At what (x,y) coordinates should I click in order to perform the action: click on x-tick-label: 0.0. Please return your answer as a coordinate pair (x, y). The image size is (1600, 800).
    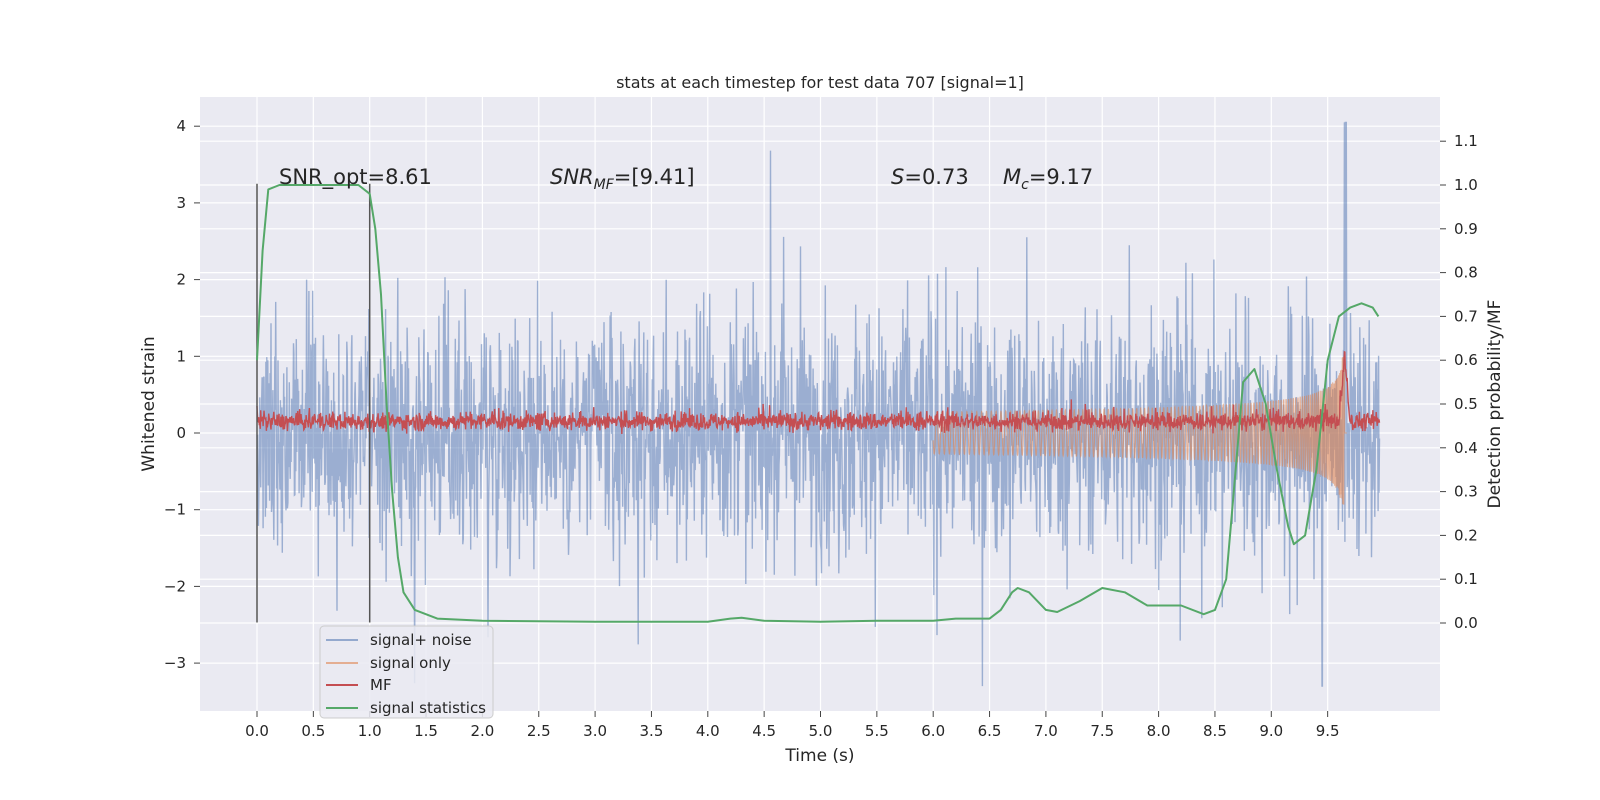
    Looking at the image, I should click on (257, 731).